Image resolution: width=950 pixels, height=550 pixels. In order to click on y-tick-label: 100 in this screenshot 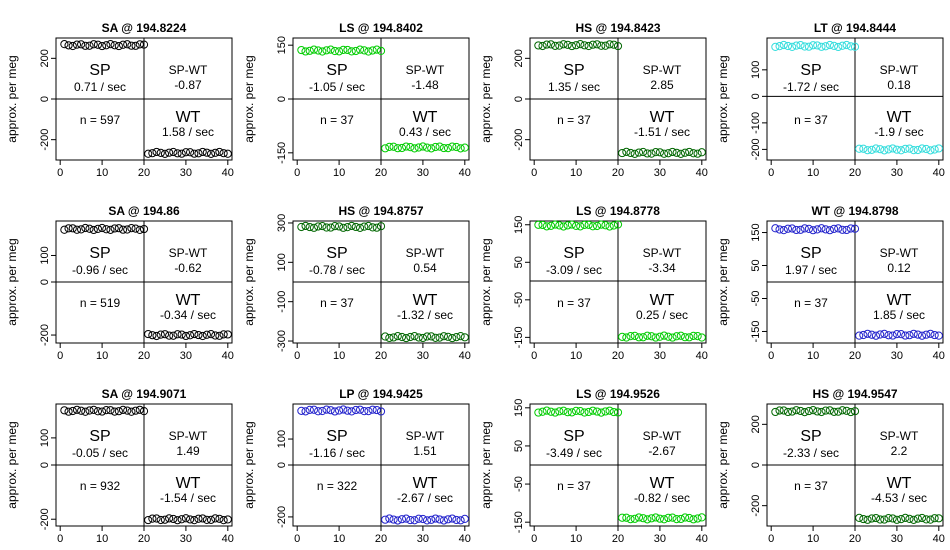, I will do `click(756, 70)`.